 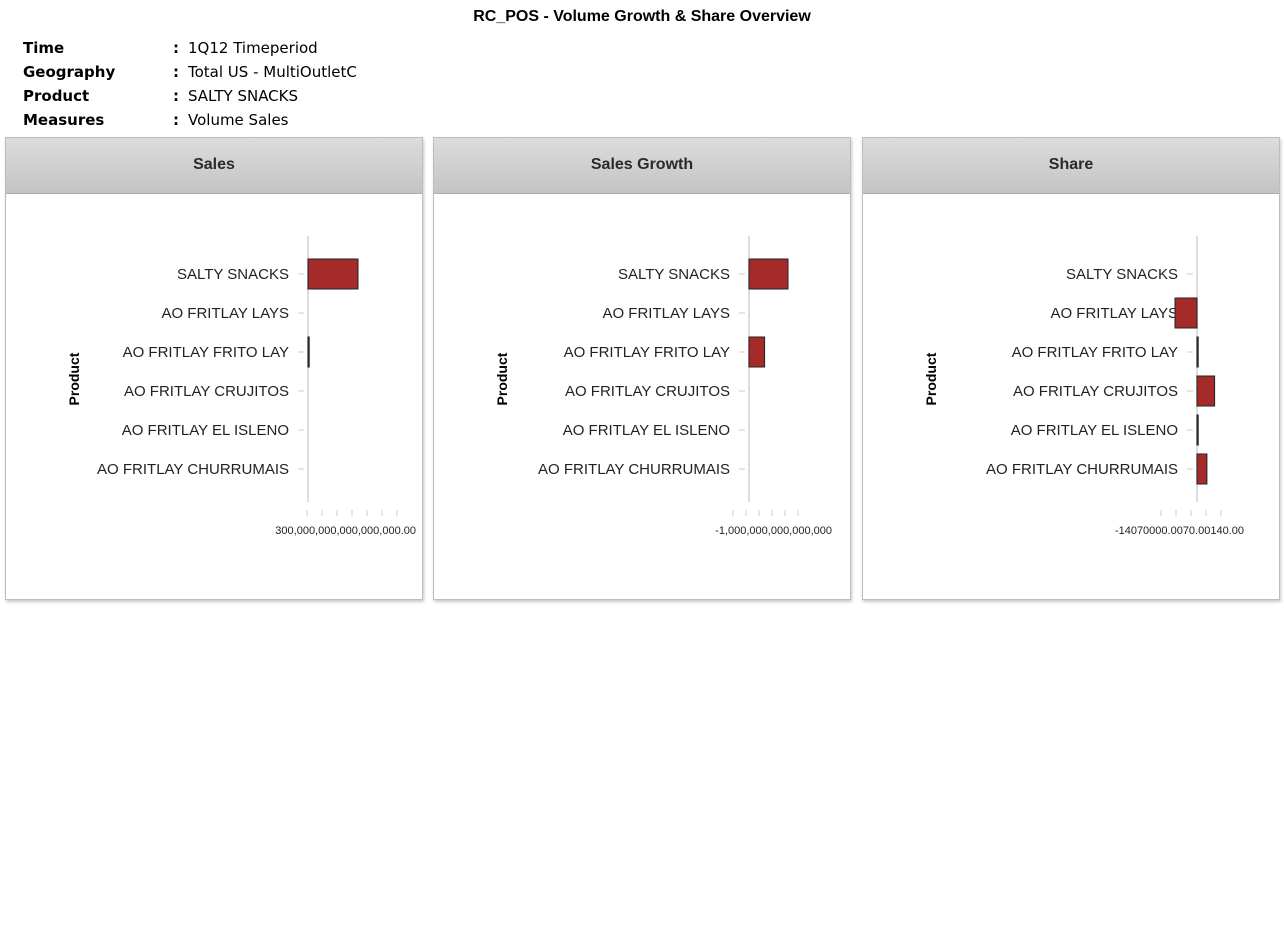 I want to click on tick-label: 300,000,000,000,000,000.00, so click(x=345, y=531).